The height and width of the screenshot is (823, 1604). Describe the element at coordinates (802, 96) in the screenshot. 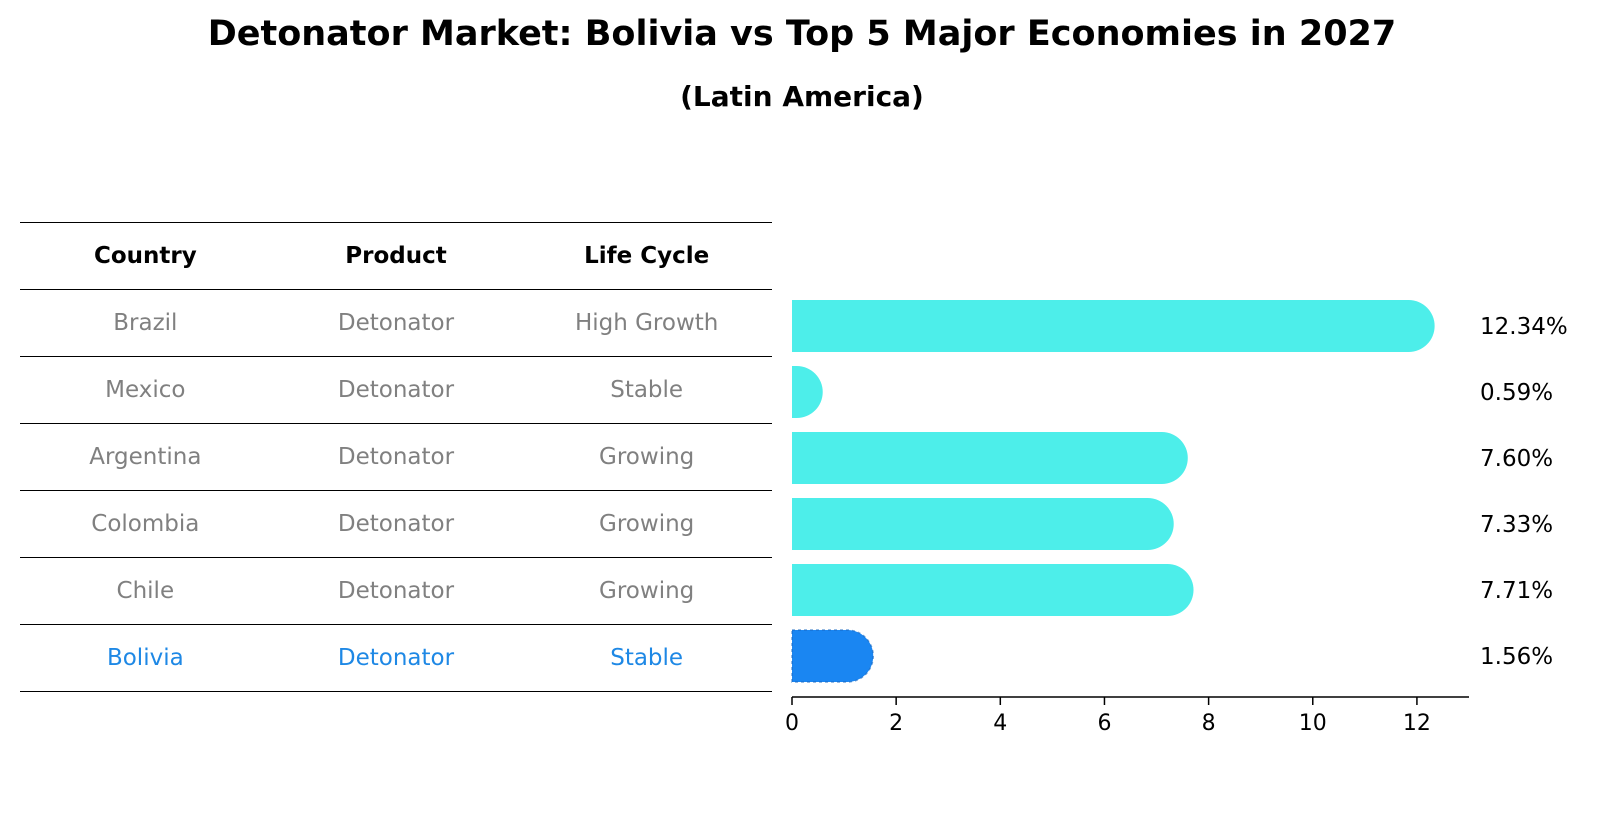

I see `chart-subtitle: (Latin America)` at that location.